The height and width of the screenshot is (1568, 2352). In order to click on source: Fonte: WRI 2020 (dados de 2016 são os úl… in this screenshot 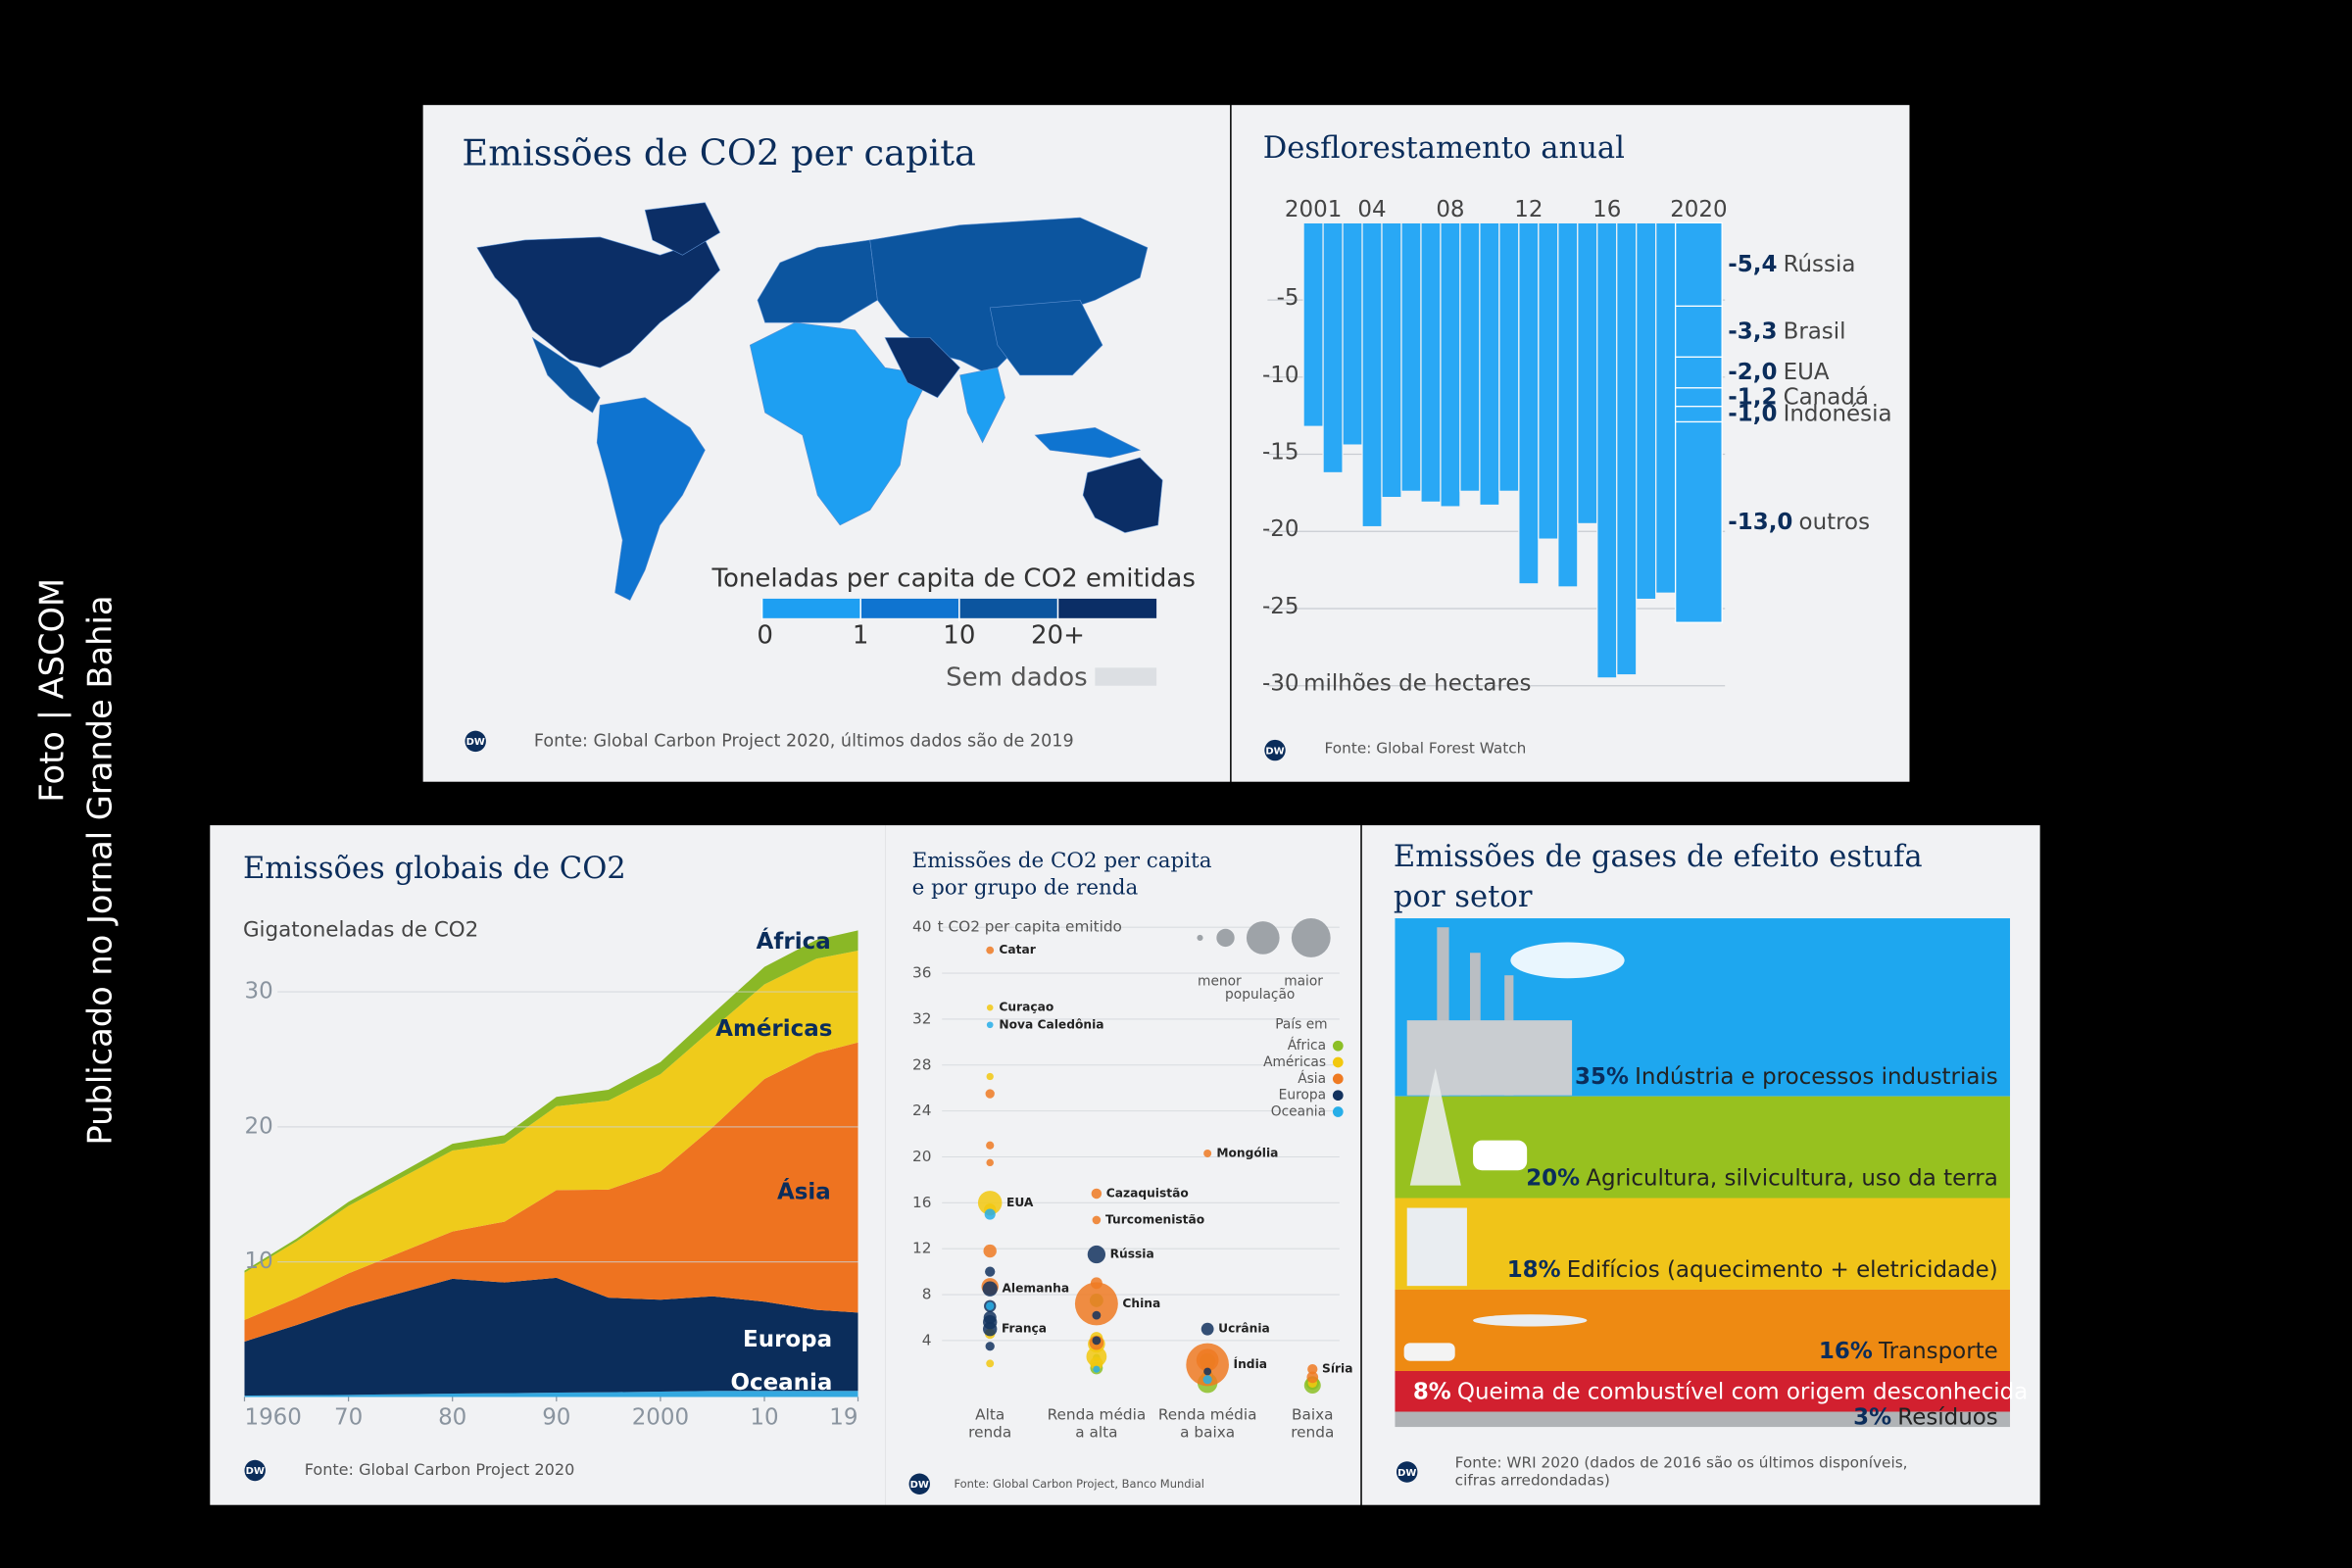, I will do `click(1681, 1462)`.